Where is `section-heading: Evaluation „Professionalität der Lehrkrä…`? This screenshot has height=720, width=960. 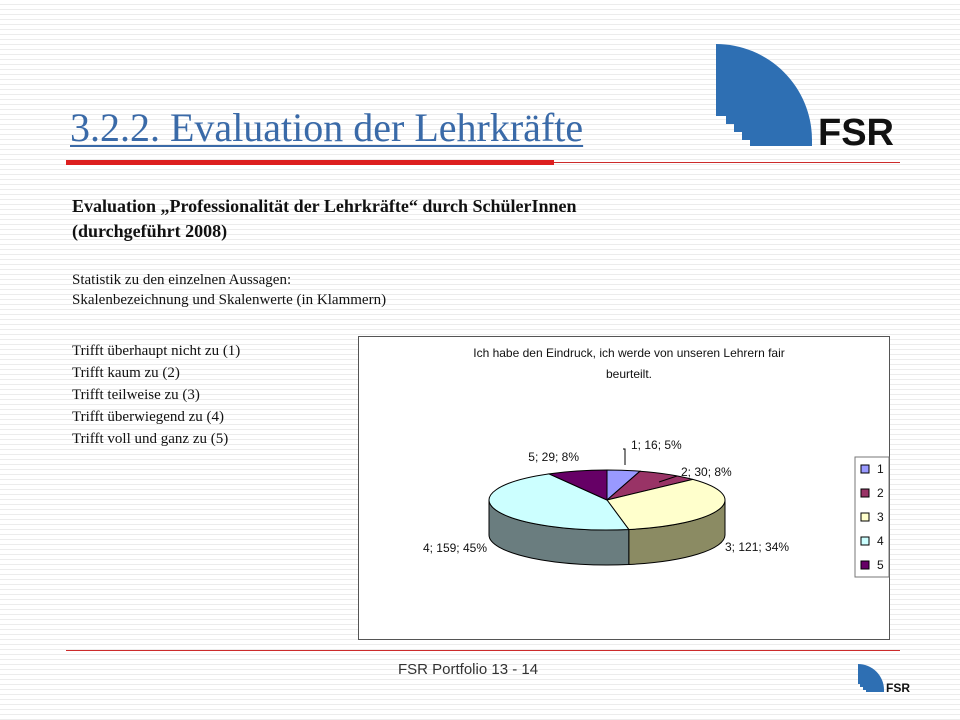
section-heading: Evaluation „Professionalität der Lehrkrä… is located at coordinates (324, 219).